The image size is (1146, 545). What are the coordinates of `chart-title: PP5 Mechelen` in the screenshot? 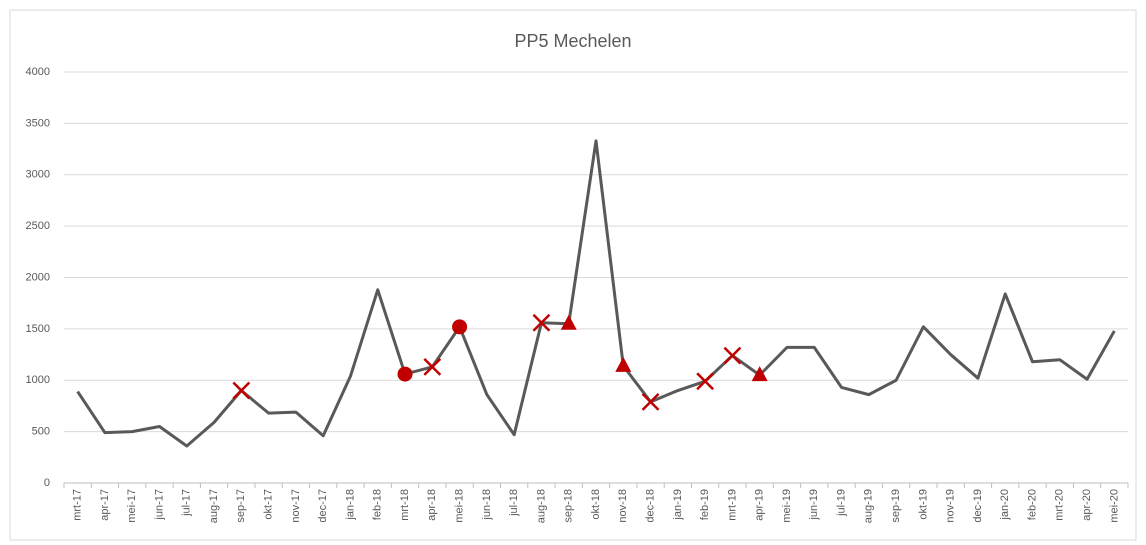 It's located at (572, 41).